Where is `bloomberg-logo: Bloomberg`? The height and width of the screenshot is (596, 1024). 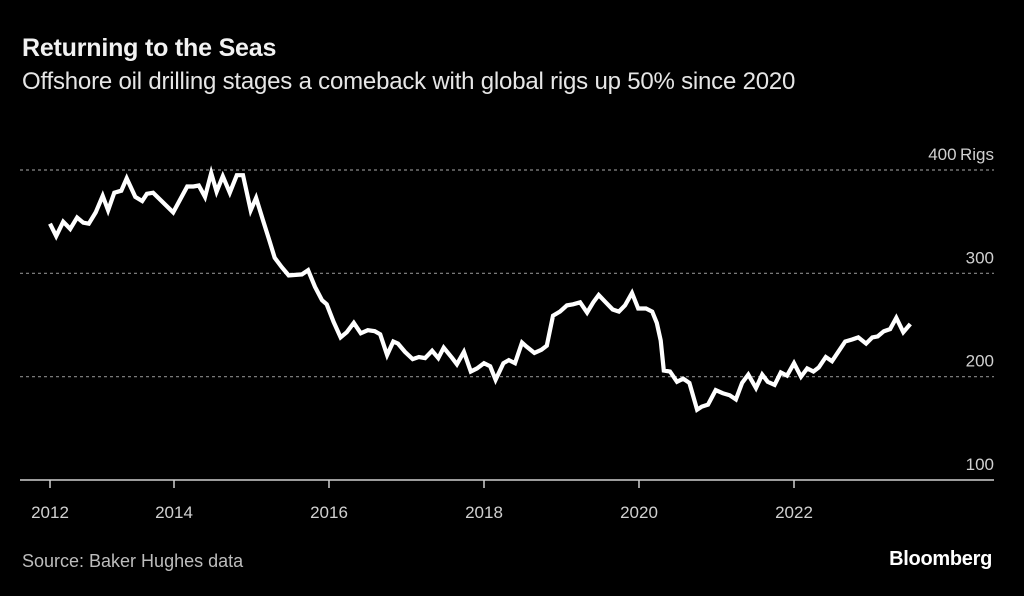
bloomberg-logo: Bloomberg is located at coordinates (940, 559).